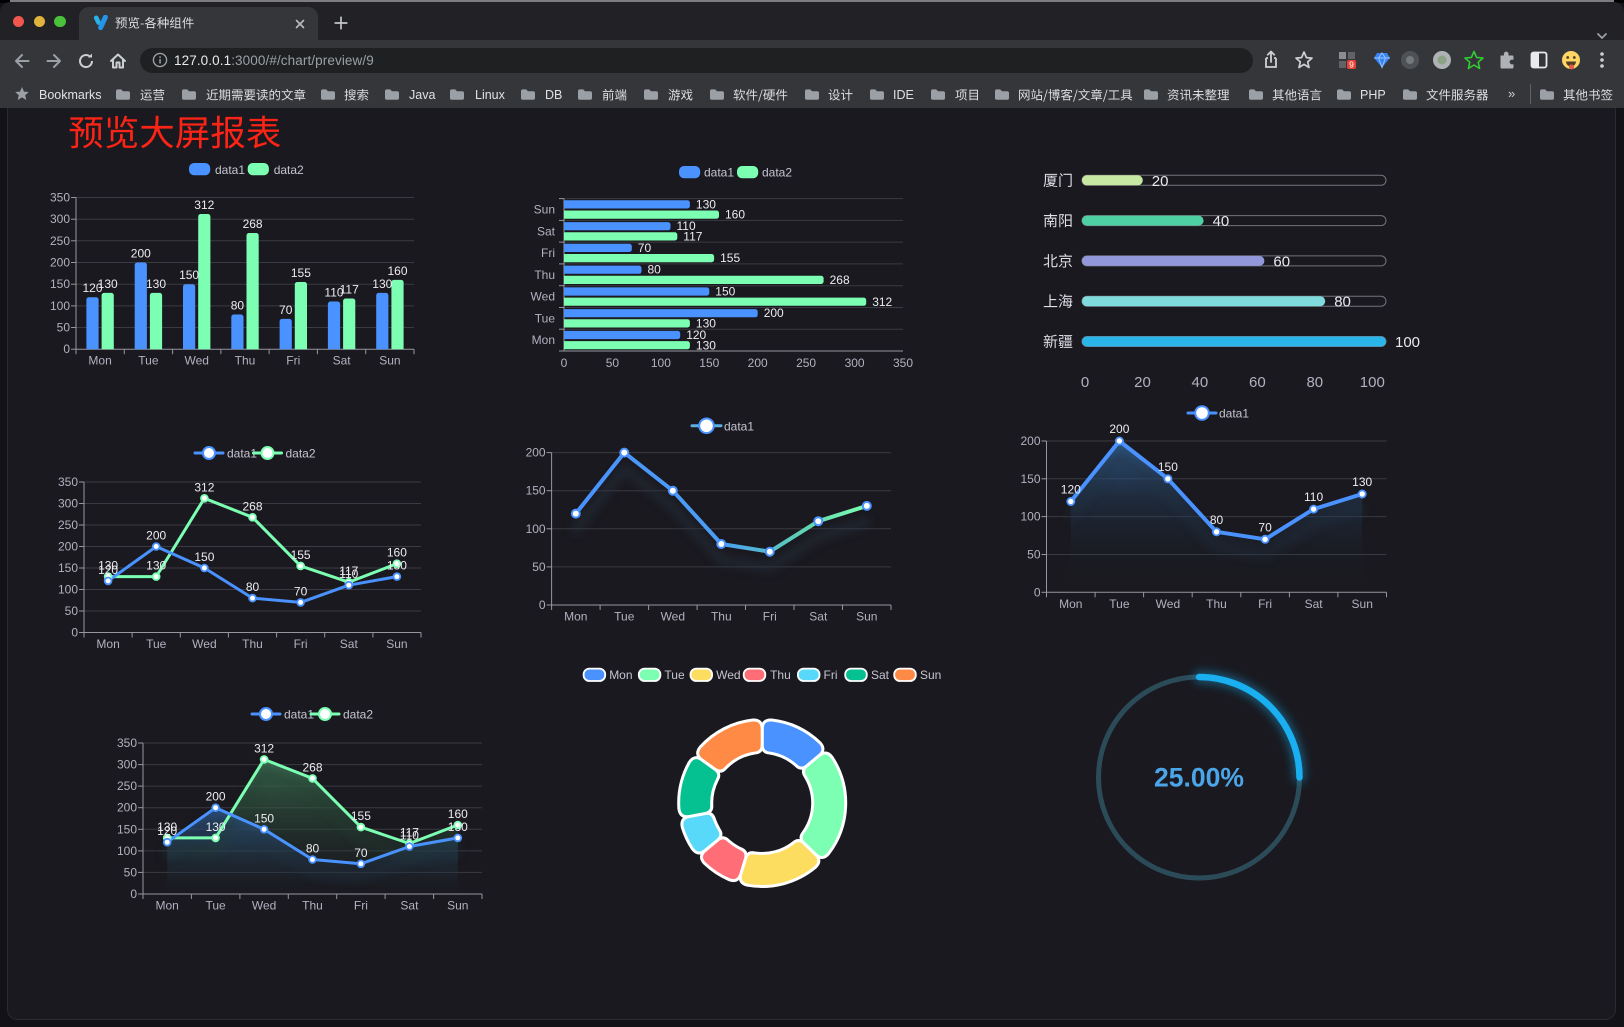  What do you see at coordinates (289, 170) in the screenshot?
I see `svg-text: data2` at bounding box center [289, 170].